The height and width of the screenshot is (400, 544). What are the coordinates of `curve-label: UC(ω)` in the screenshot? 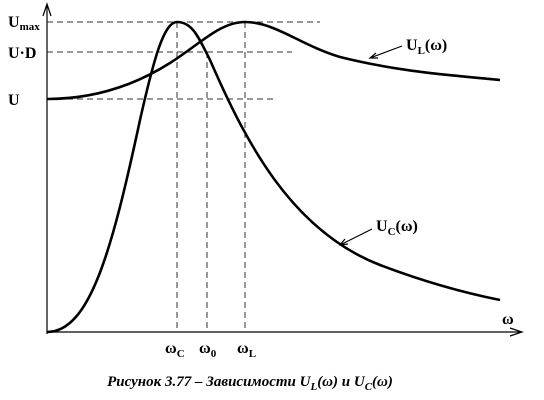 It's located at (397, 228).